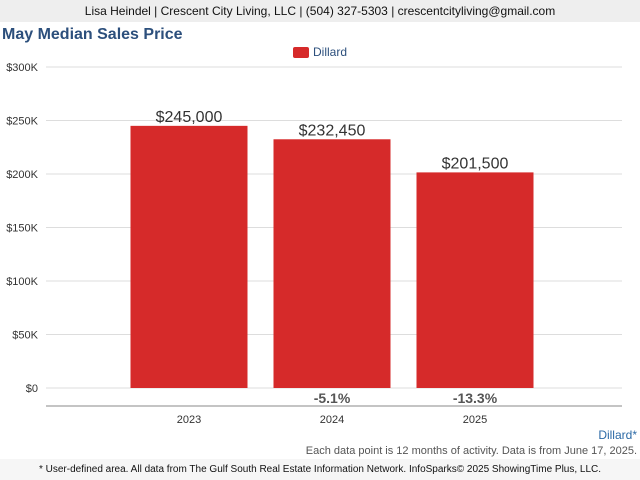 The image size is (640, 480). What do you see at coordinates (332, 398) in the screenshot?
I see `change-label: -5.1%` at bounding box center [332, 398].